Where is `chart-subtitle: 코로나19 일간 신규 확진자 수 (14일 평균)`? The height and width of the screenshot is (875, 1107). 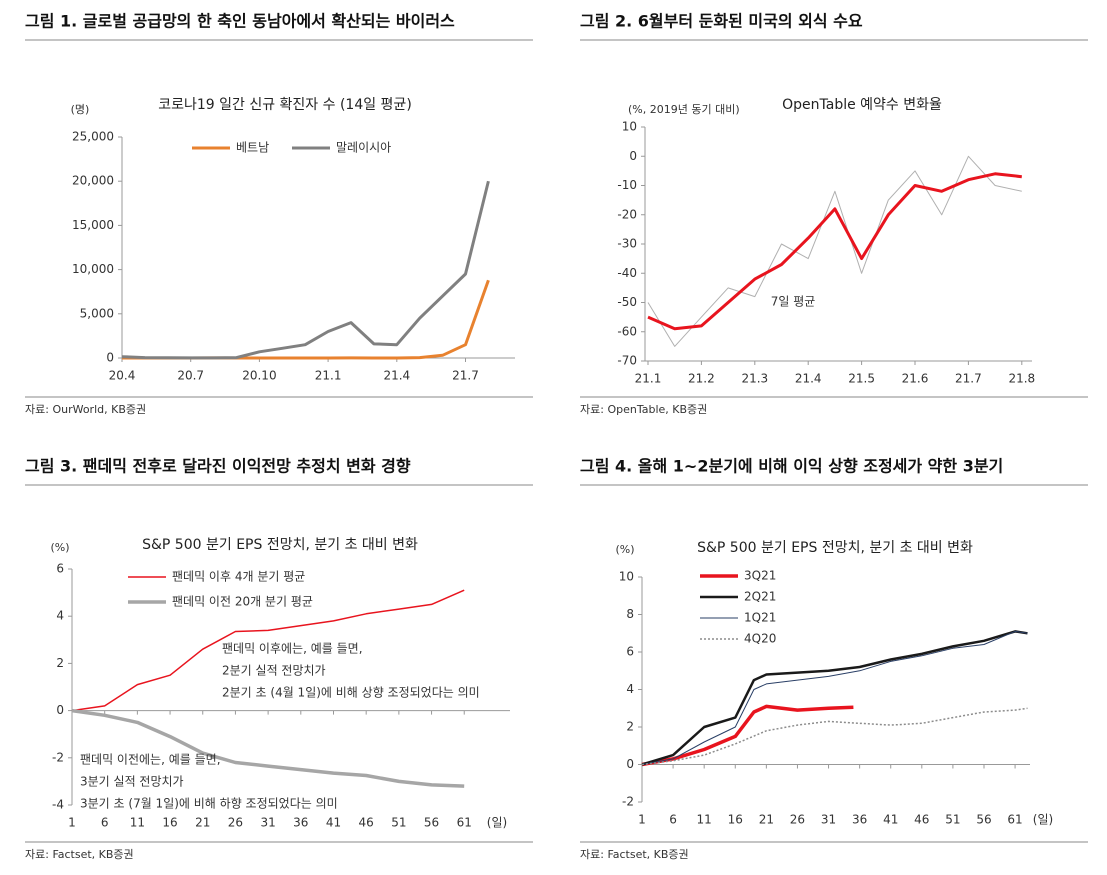
chart-subtitle: 코로나19 일간 신규 확진자 수 (14일 평균) is located at coordinates (285, 105).